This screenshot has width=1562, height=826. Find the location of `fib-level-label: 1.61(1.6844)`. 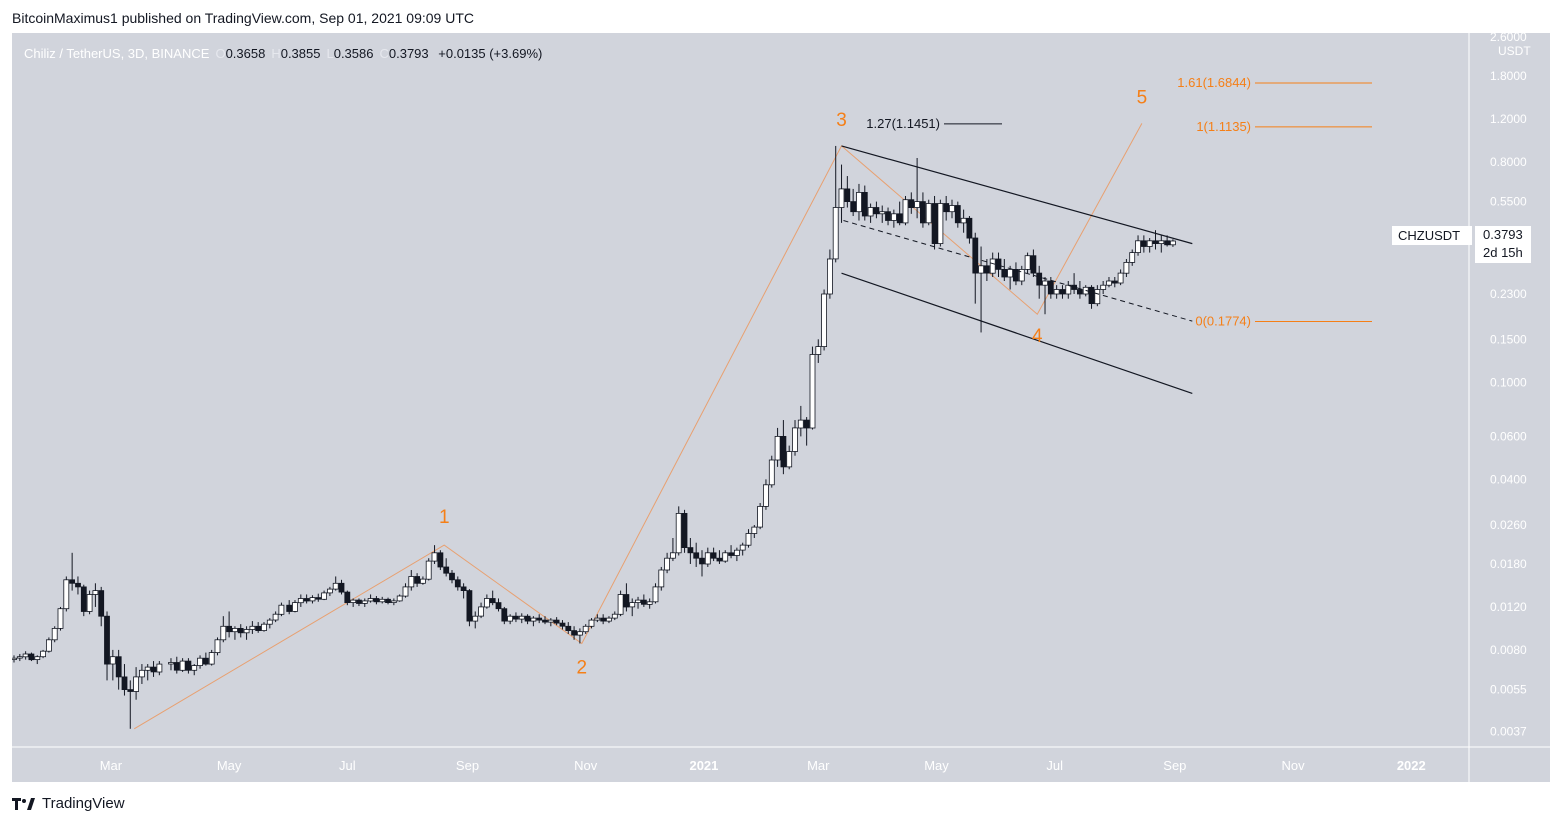

fib-level-label: 1.61(1.6844) is located at coordinates (1214, 82).